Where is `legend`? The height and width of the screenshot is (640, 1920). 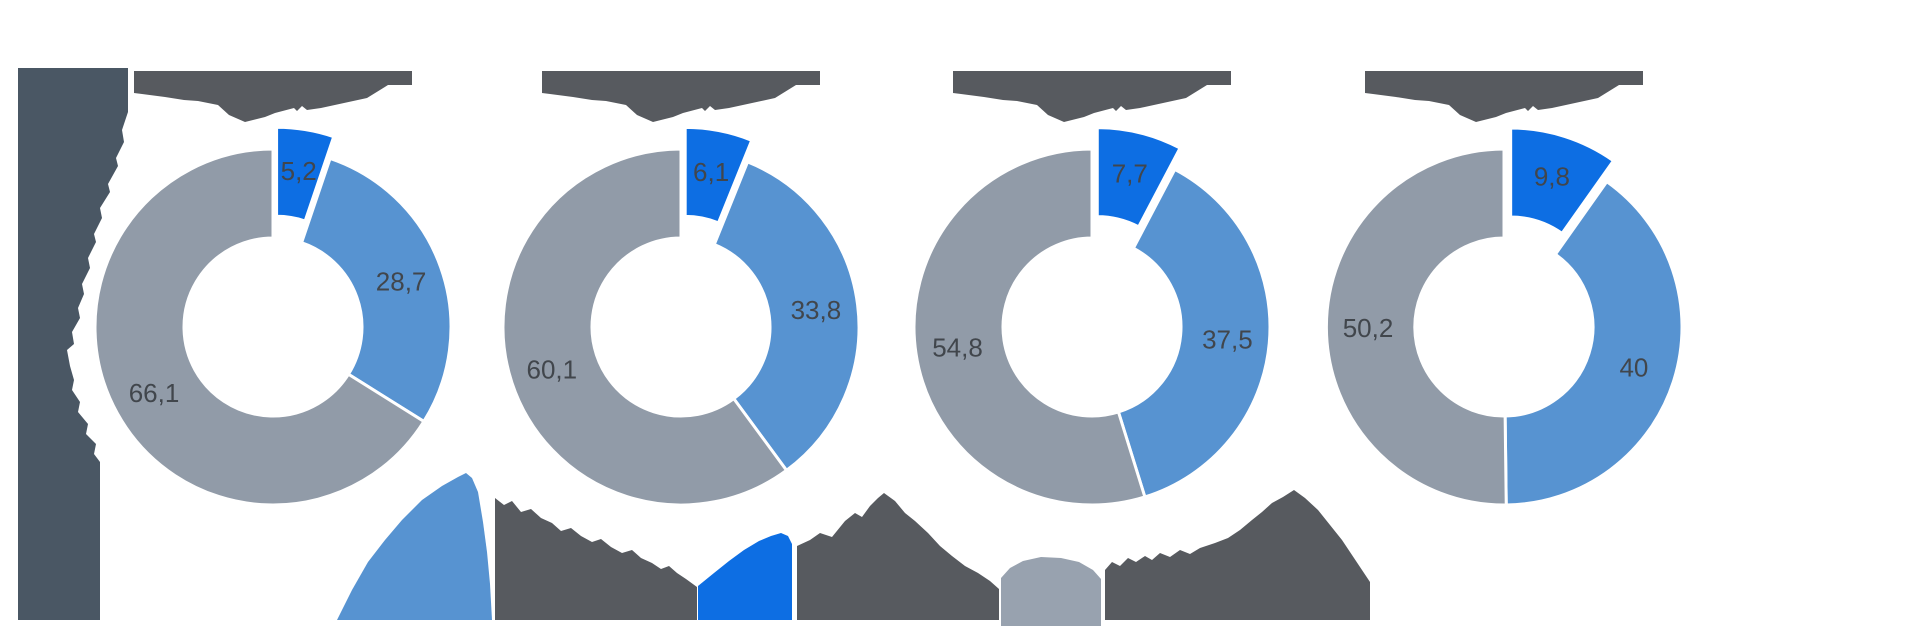
legend is located at coordinates (853, 549).